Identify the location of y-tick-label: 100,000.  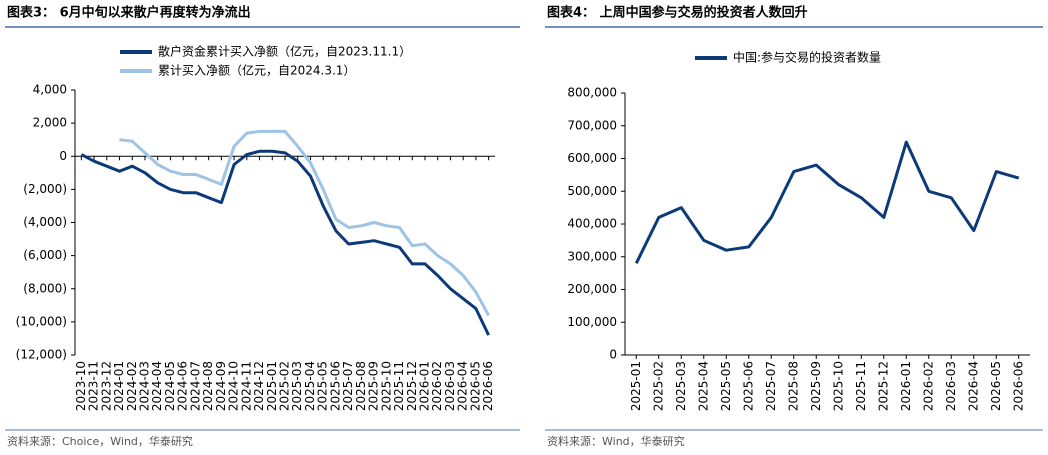
(592, 322).